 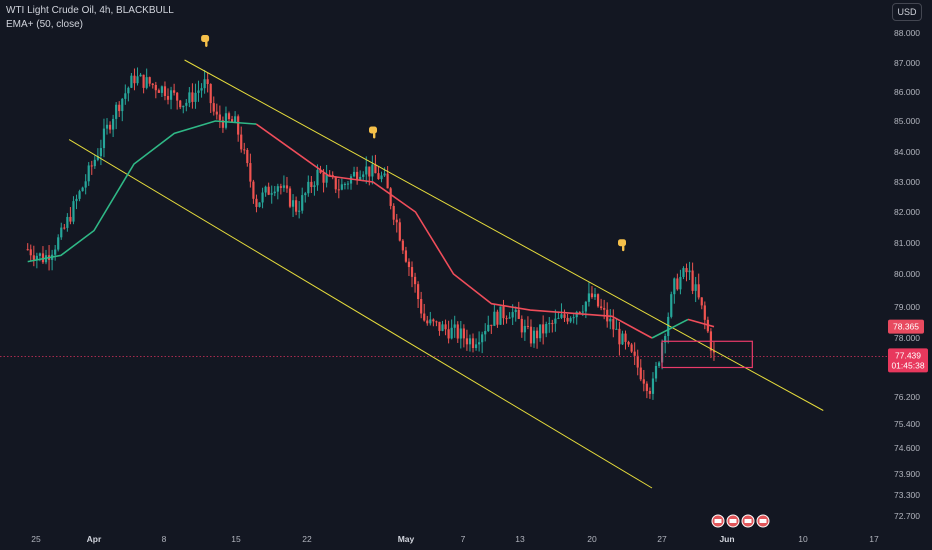 I want to click on time-tick-label: Jun, so click(x=726, y=539).